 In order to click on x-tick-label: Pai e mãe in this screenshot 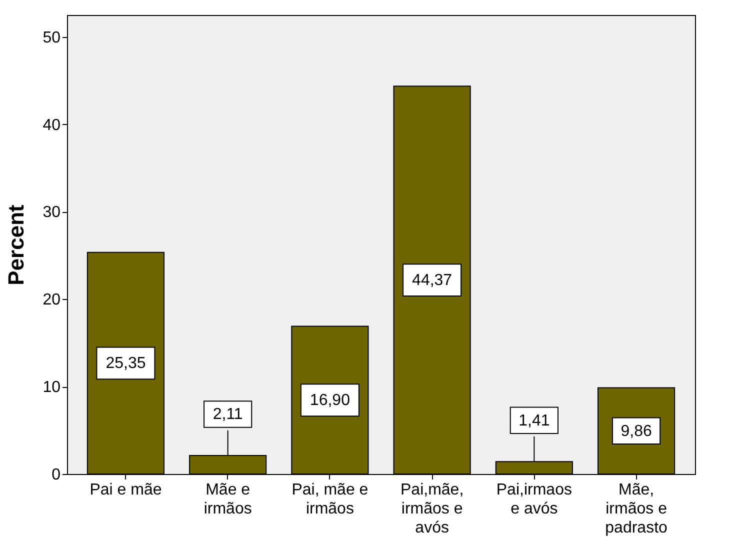, I will do `click(126, 490)`.